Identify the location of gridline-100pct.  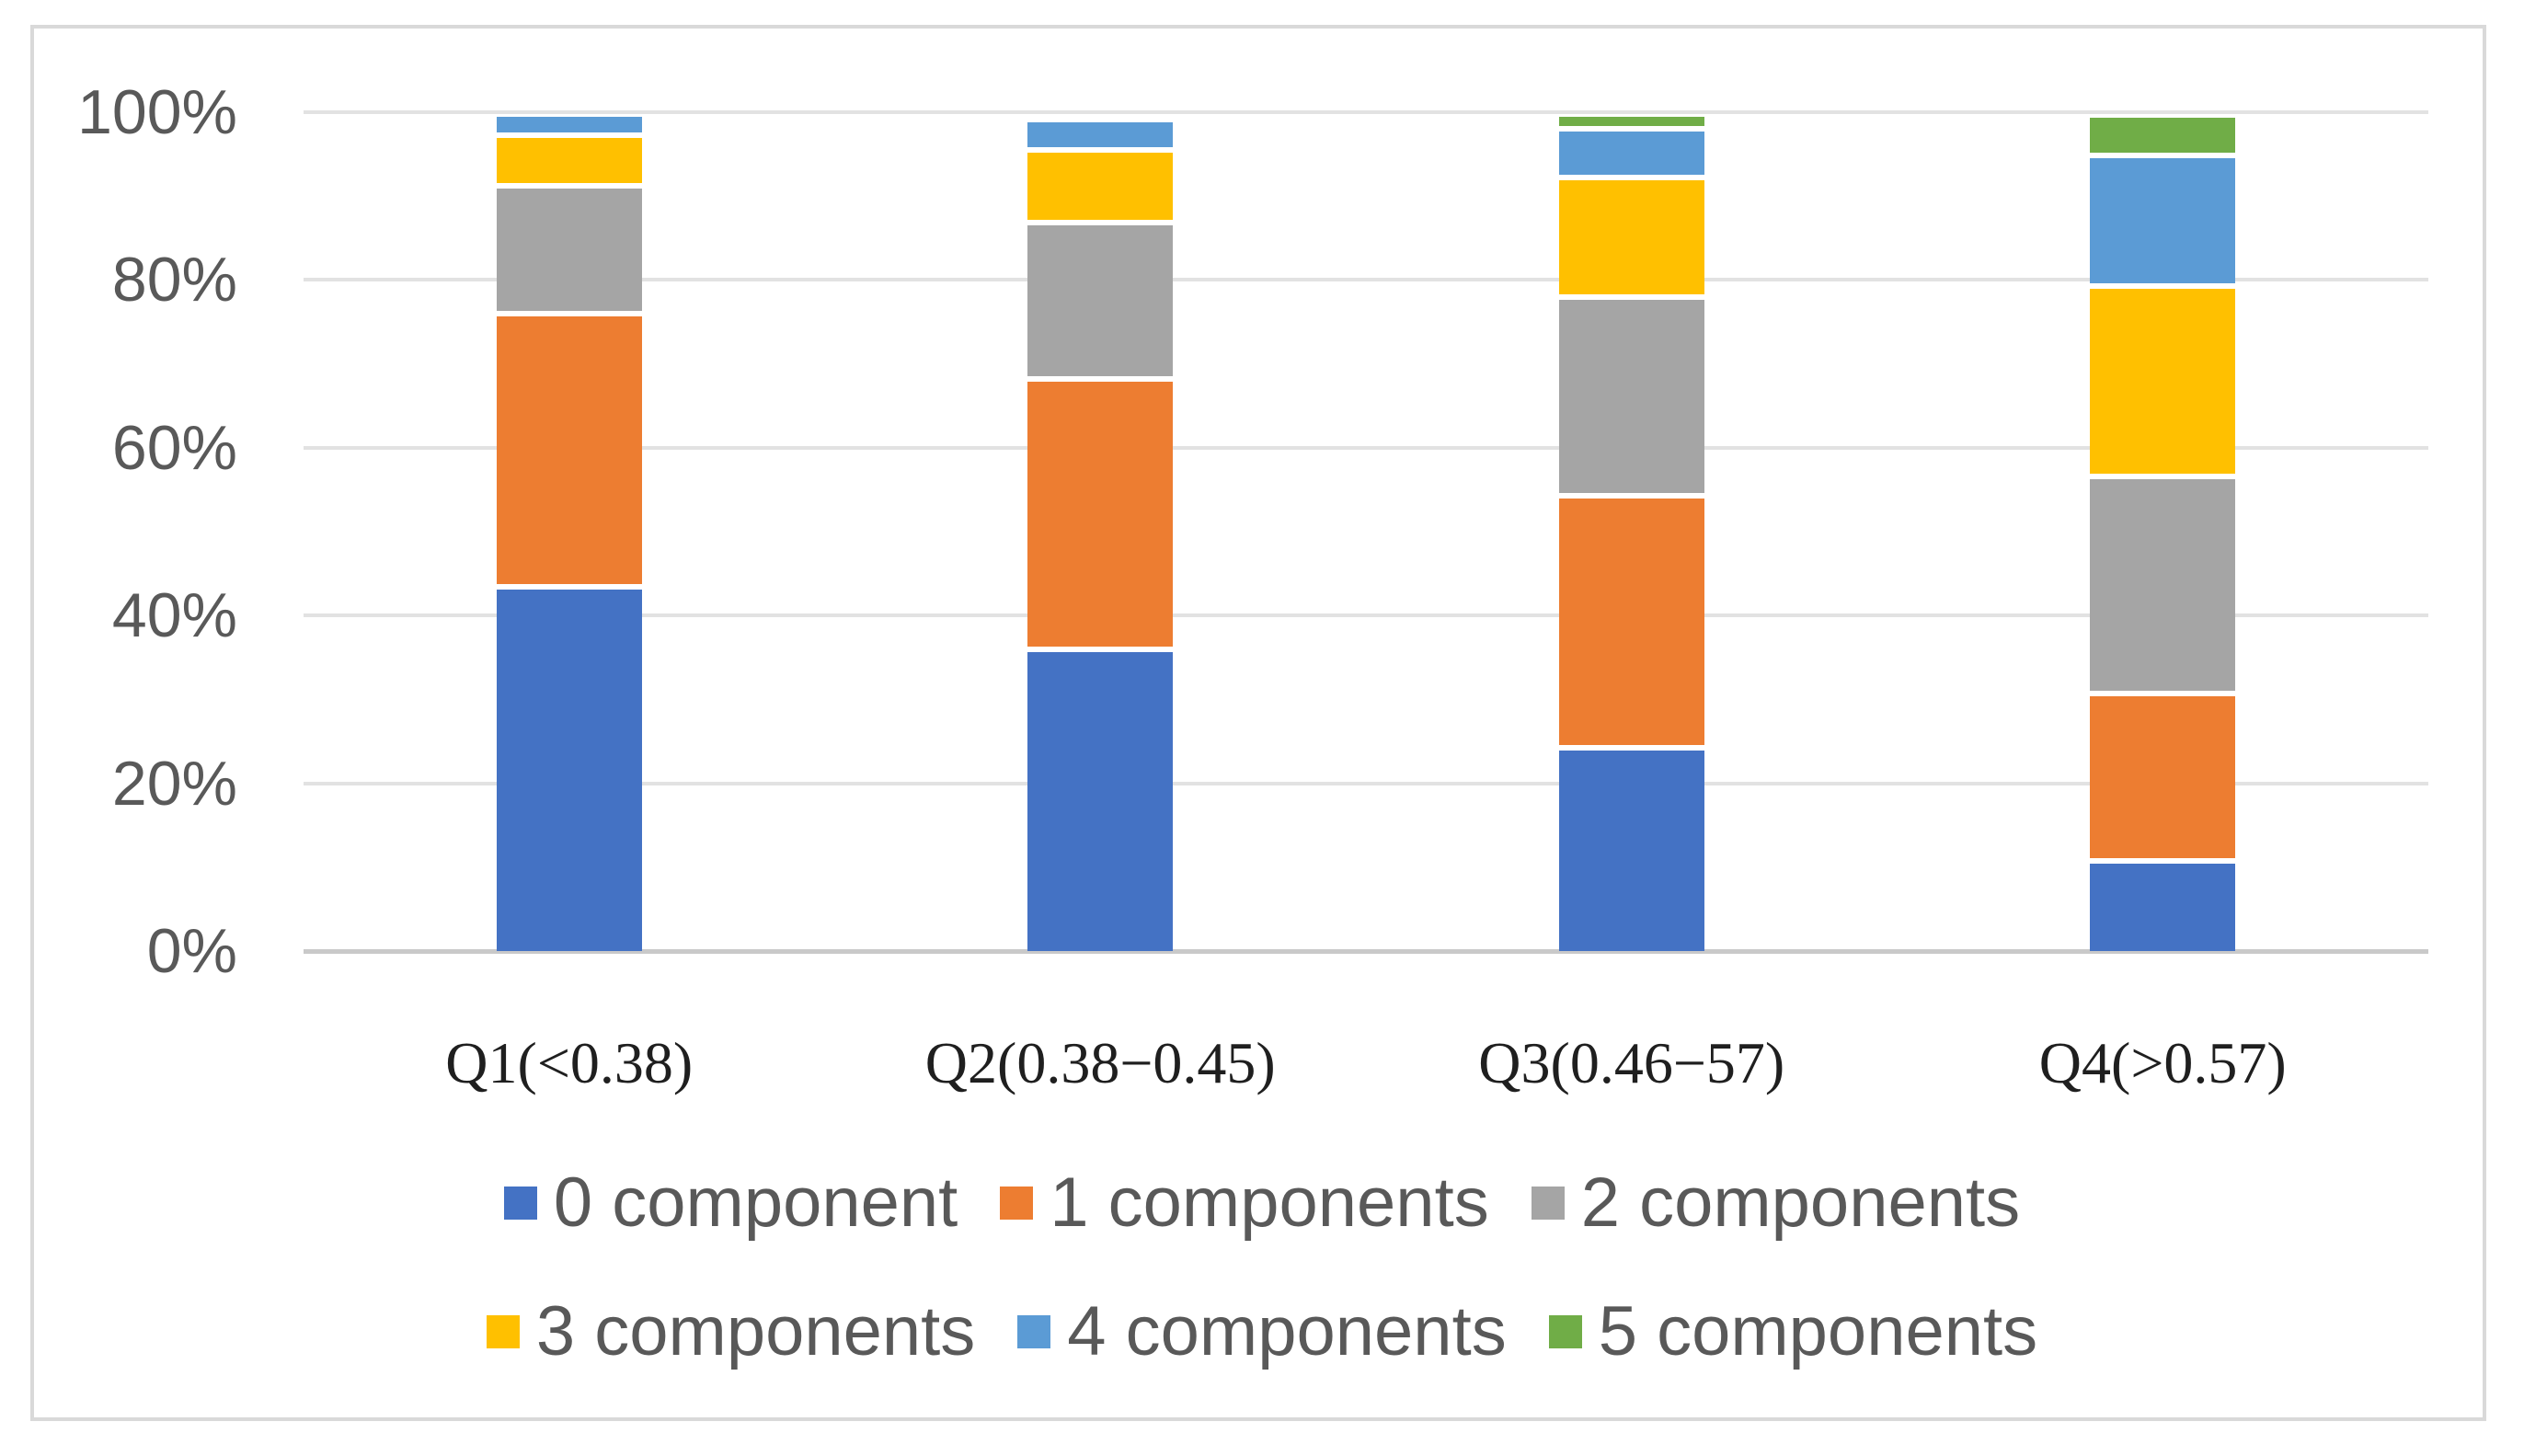
(1366, 112).